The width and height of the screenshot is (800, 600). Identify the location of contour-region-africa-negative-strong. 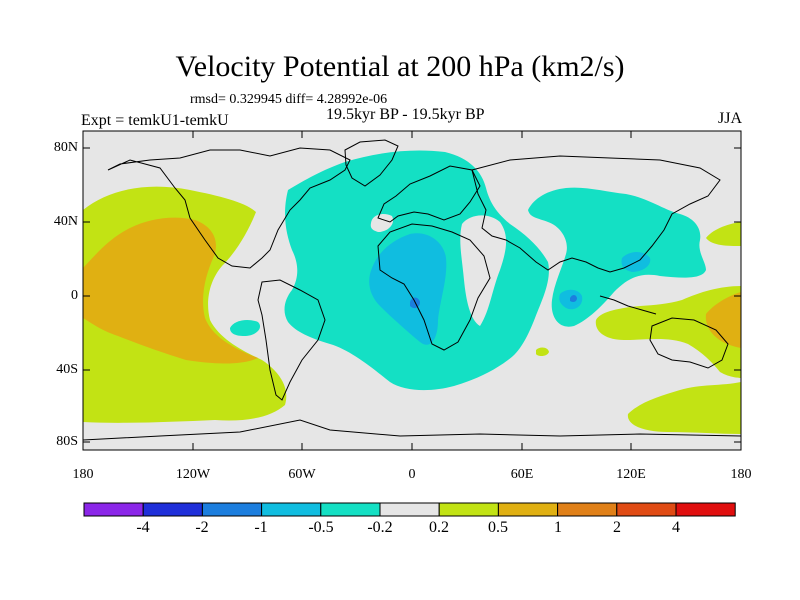
(408, 289).